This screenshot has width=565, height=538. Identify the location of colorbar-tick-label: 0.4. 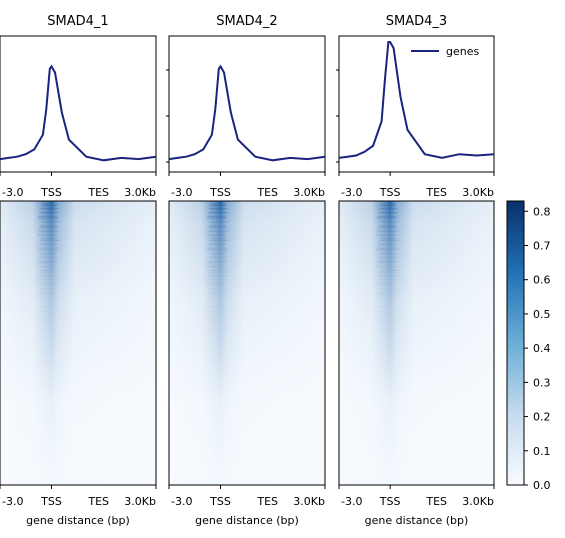
(542, 348).